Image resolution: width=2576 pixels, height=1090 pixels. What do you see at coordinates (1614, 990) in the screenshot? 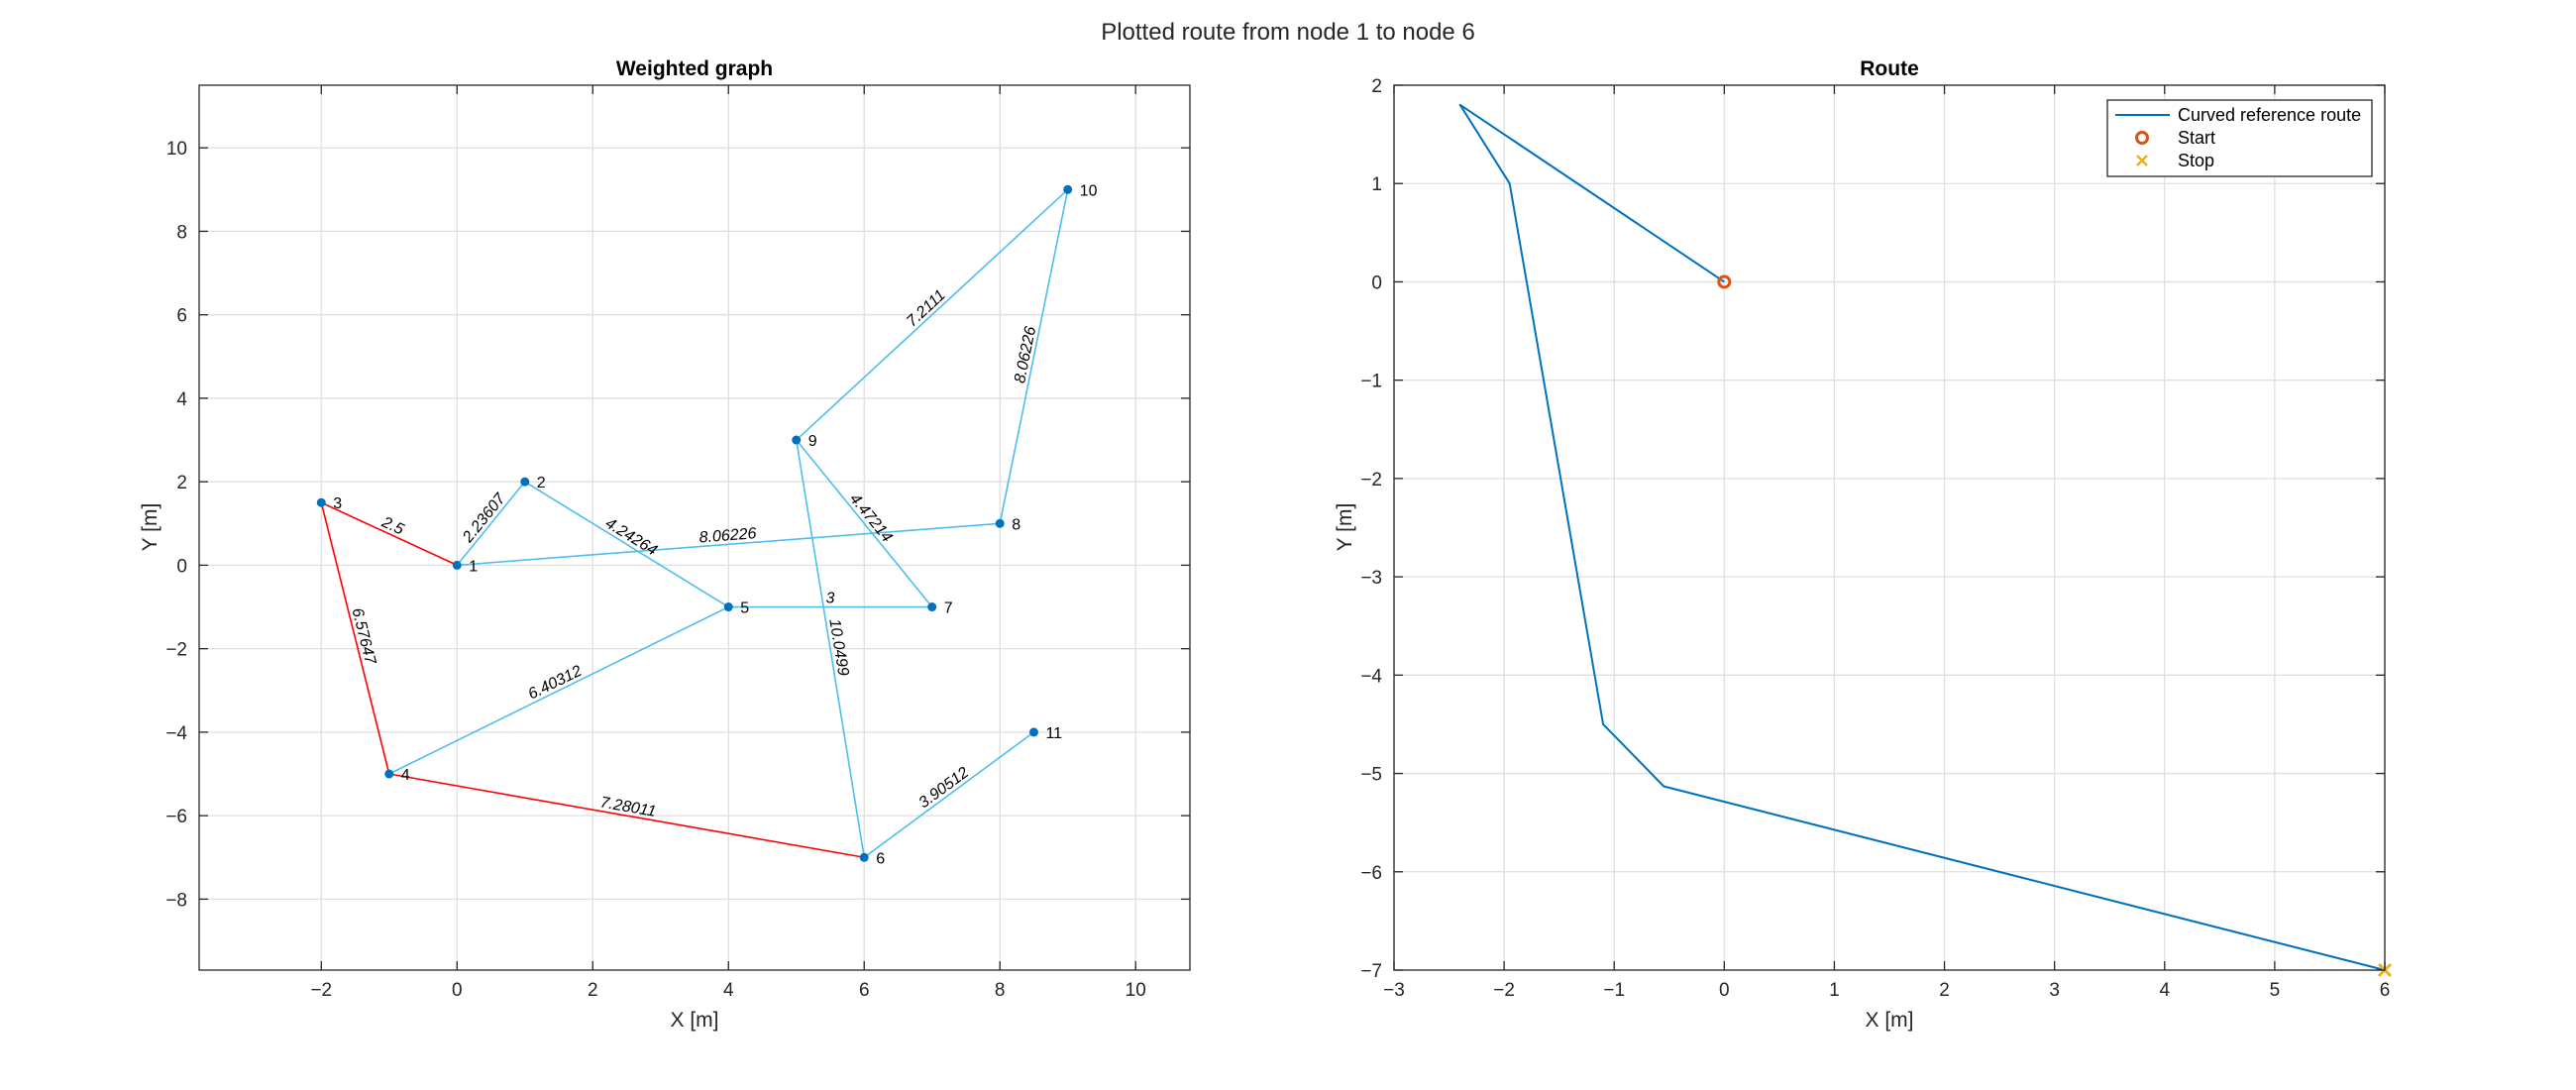
I see `route-xtick-label: −1` at bounding box center [1614, 990].